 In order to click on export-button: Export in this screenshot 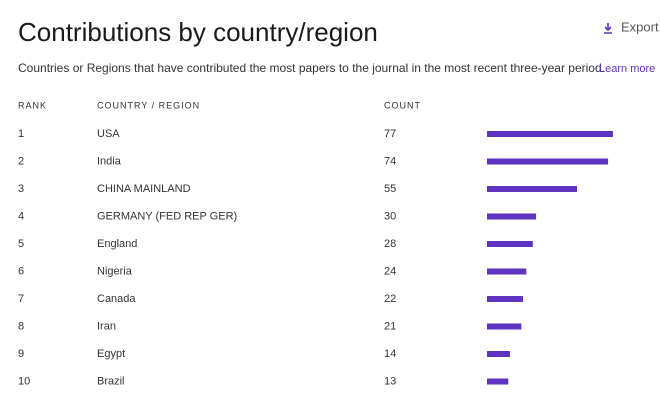, I will do `click(631, 26)`.